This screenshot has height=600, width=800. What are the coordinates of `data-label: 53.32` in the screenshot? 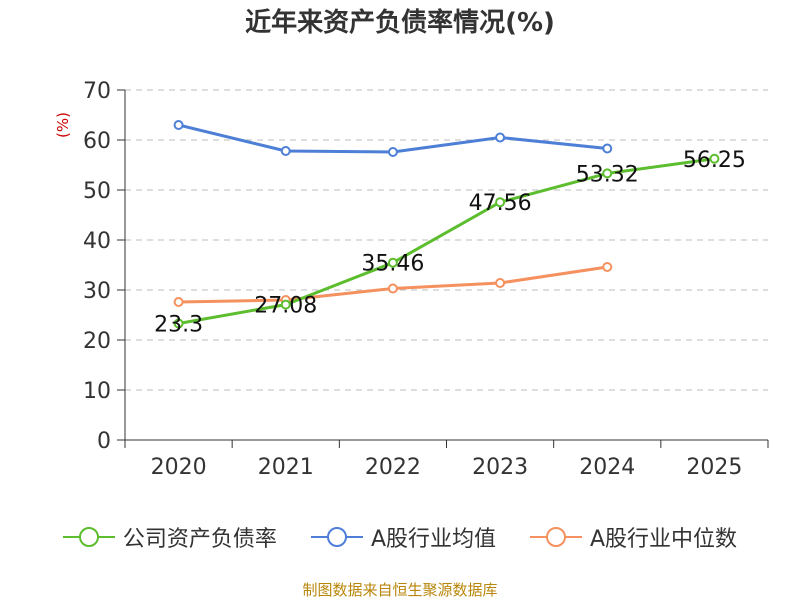 It's located at (607, 174).